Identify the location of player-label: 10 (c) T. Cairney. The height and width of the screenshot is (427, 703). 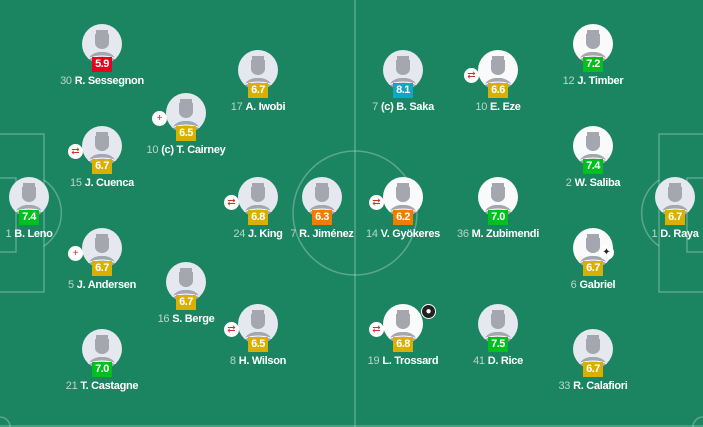
(186, 150).